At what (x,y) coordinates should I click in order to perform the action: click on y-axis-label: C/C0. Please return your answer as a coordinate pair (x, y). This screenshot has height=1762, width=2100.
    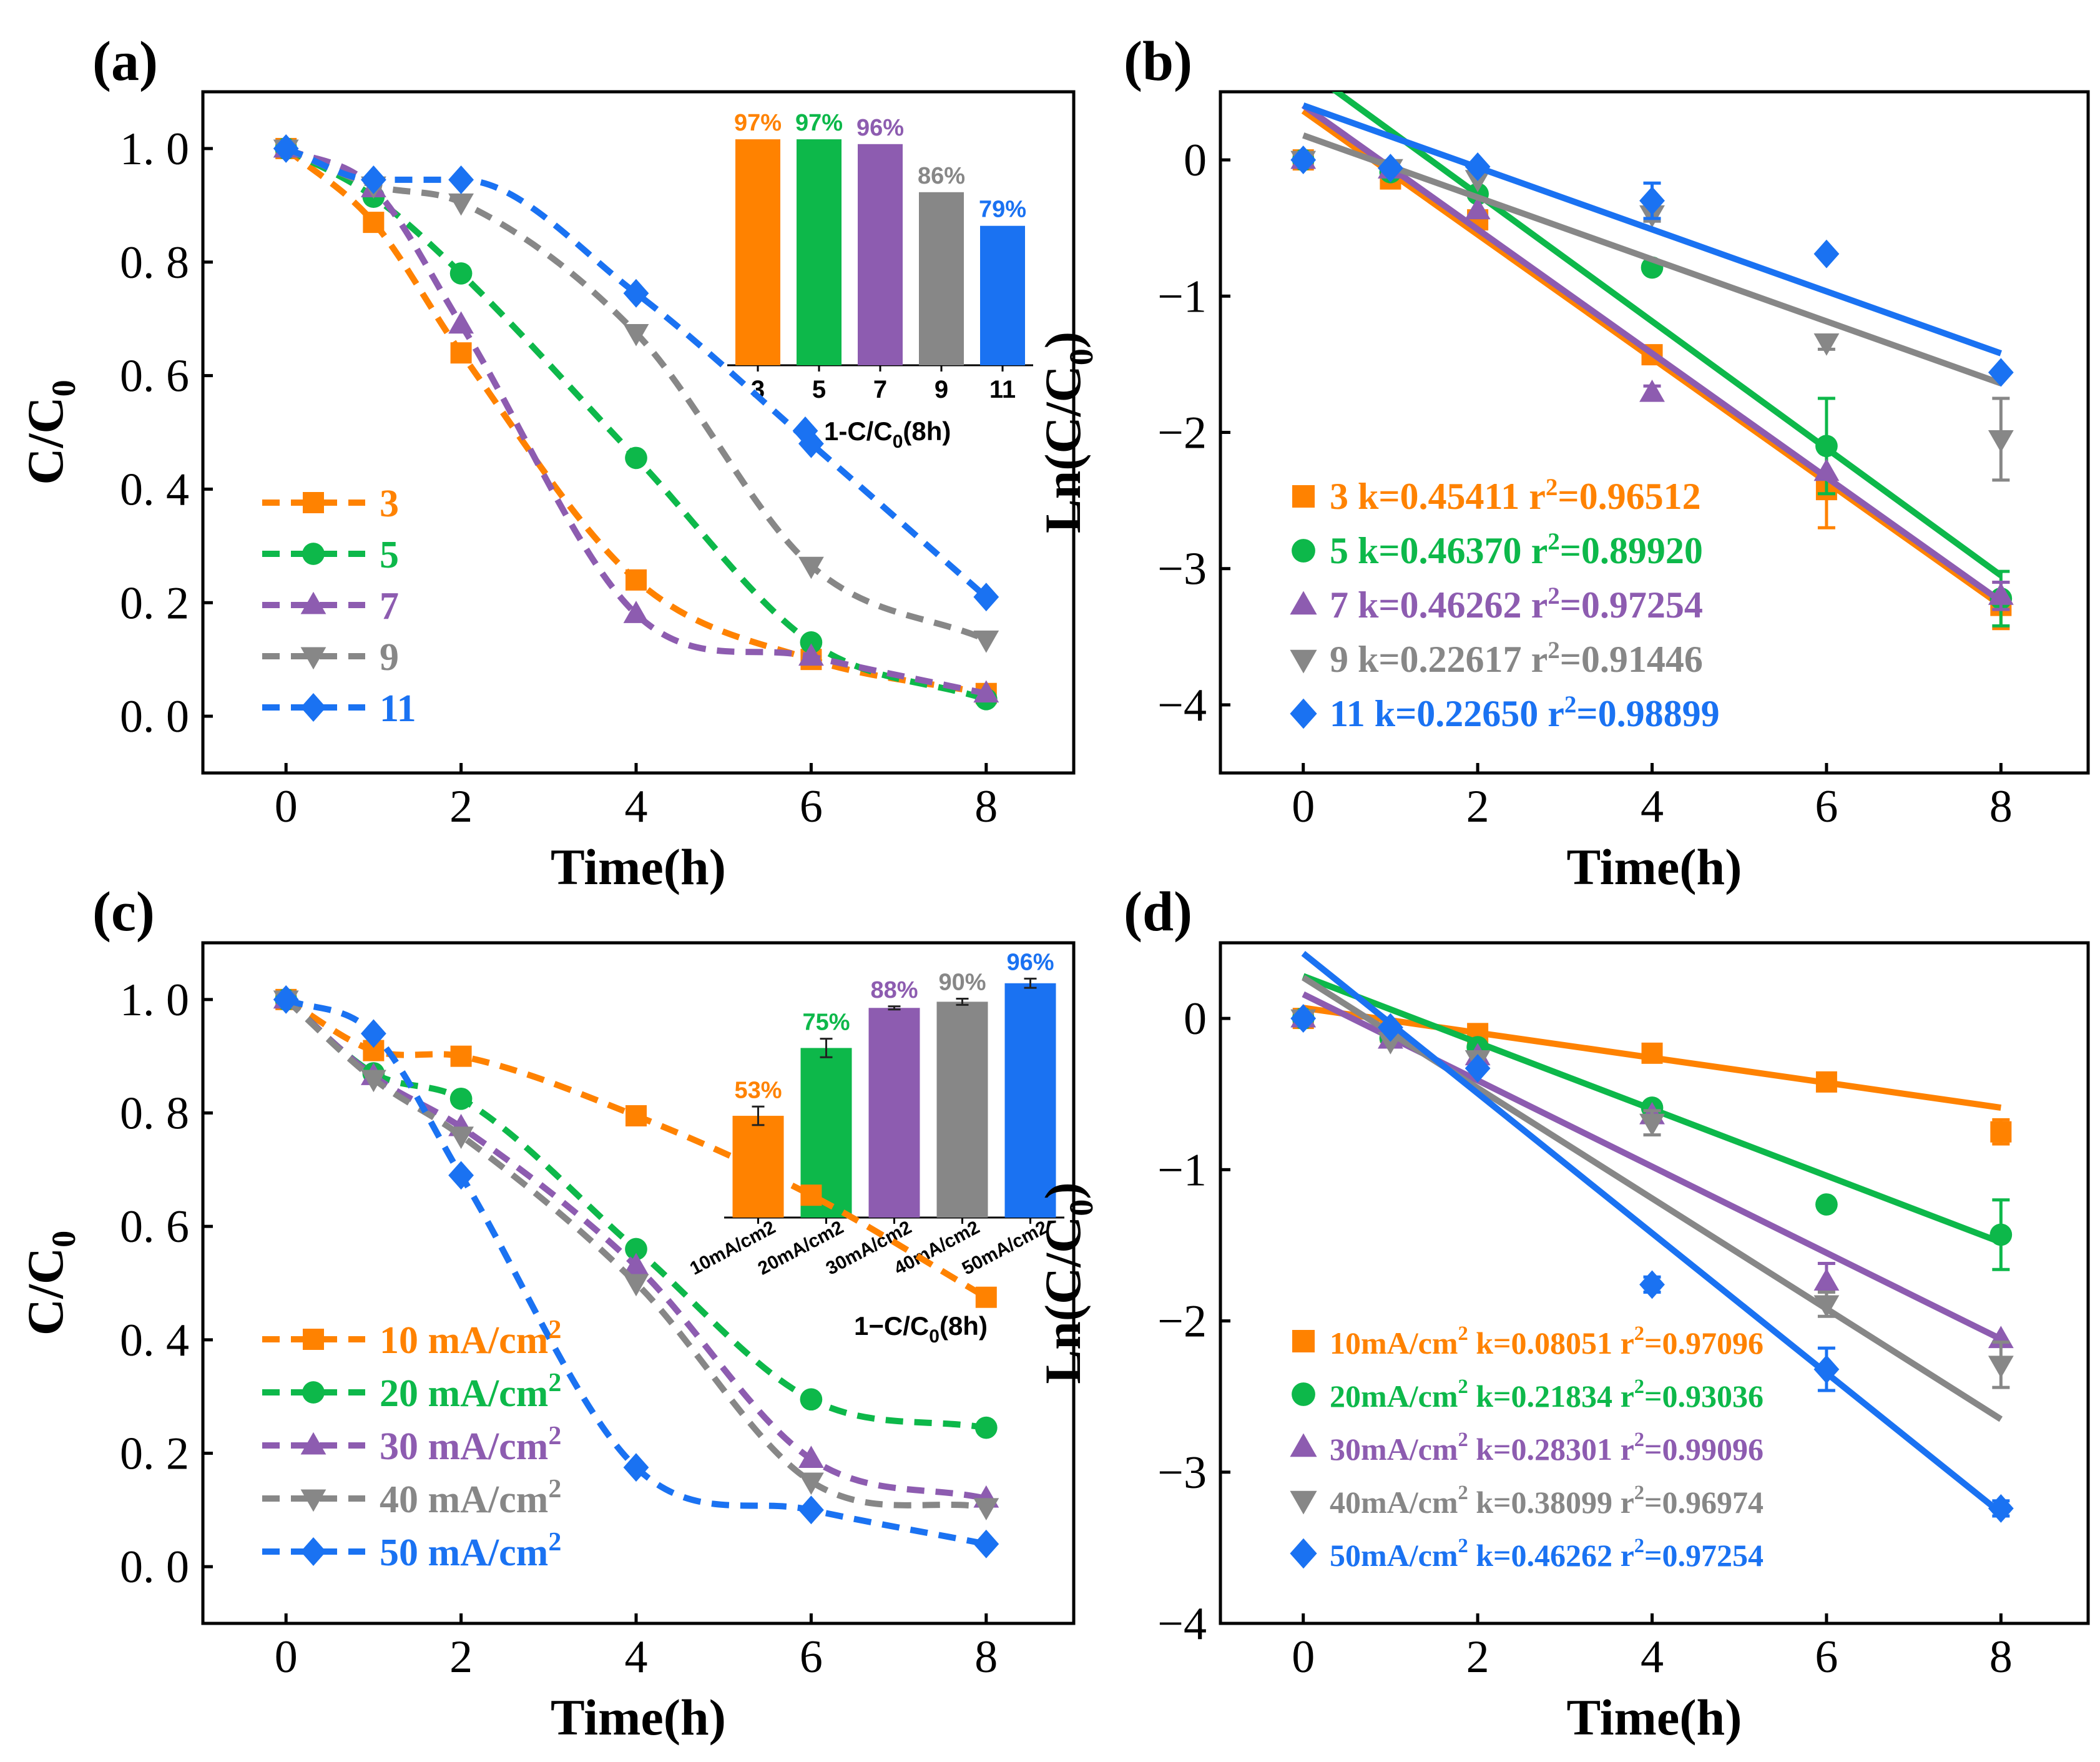
    Looking at the image, I should click on (50, 1283).